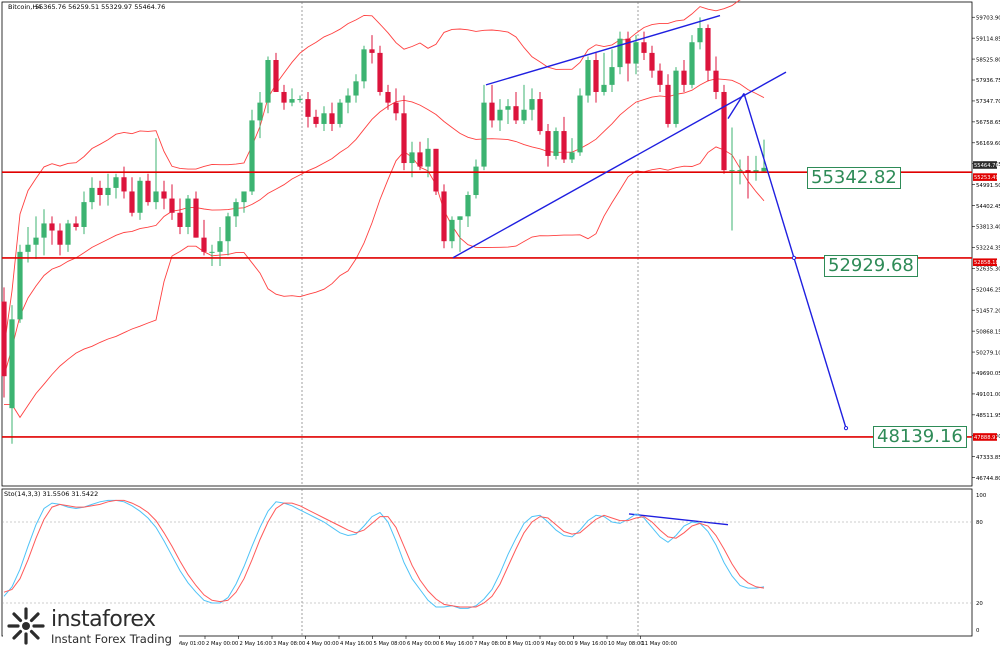 The image size is (1000, 650). Describe the element at coordinates (26, 626) in the screenshot. I see `instaforex-logo-icon` at that location.